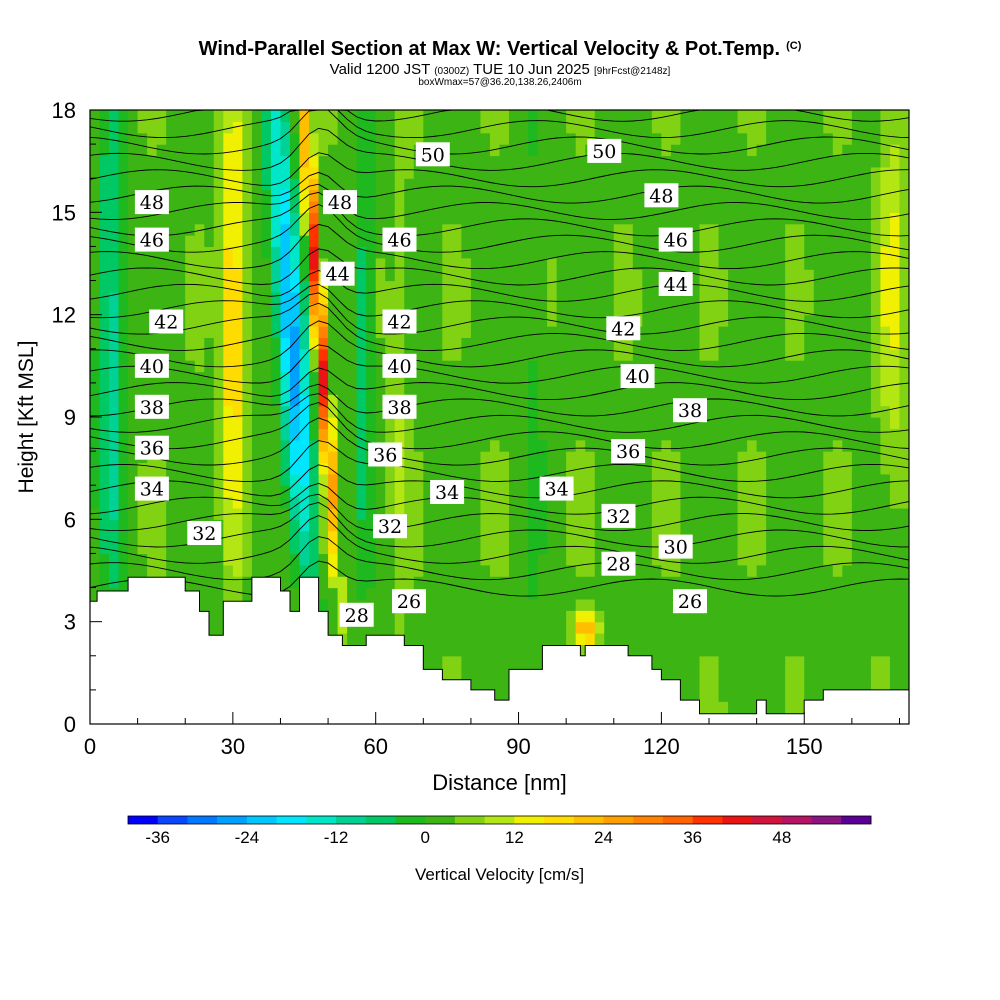 Image resolution: width=1000 pixels, height=1000 pixels. Describe the element at coordinates (157, 837) in the screenshot. I see `colorbar-tick-label: -36` at that location.